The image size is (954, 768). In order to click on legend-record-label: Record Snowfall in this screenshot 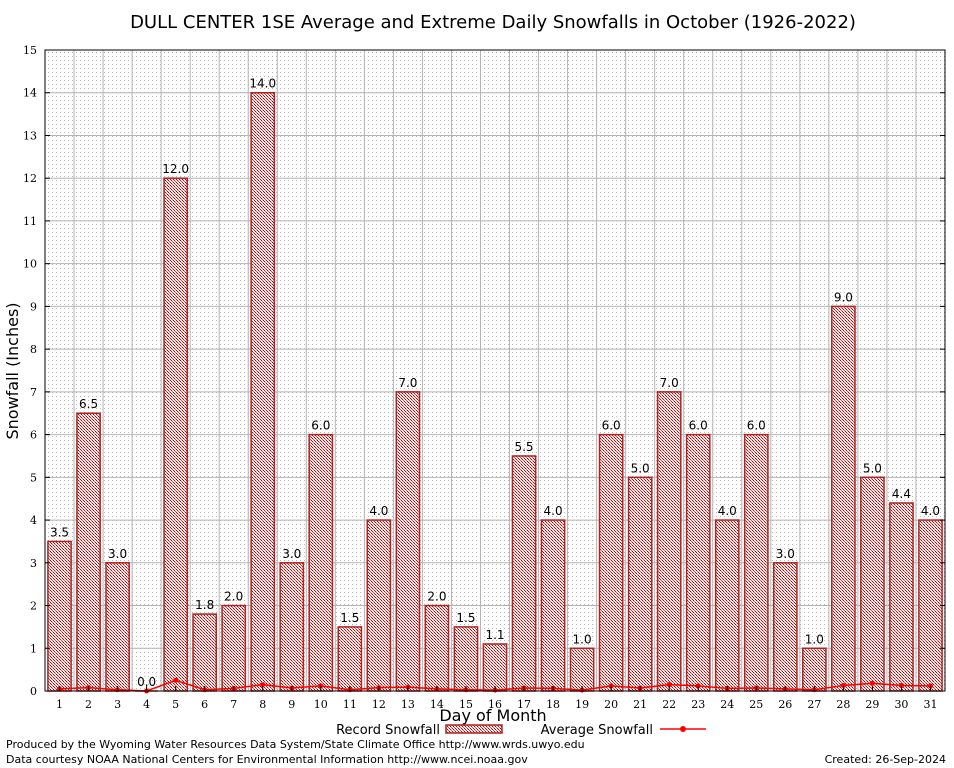, I will do `click(388, 730)`.